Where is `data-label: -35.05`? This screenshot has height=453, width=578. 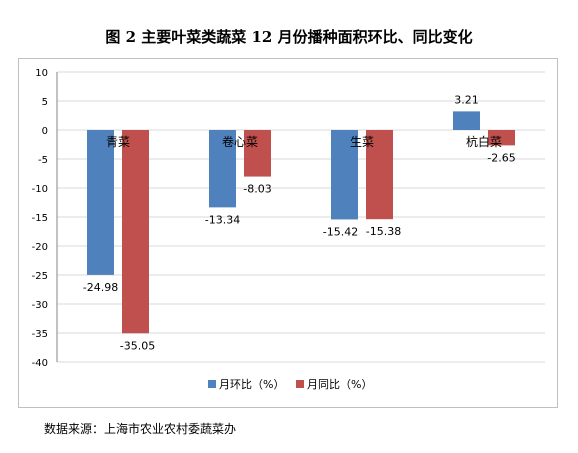
data-label: -35.05 is located at coordinates (137, 345).